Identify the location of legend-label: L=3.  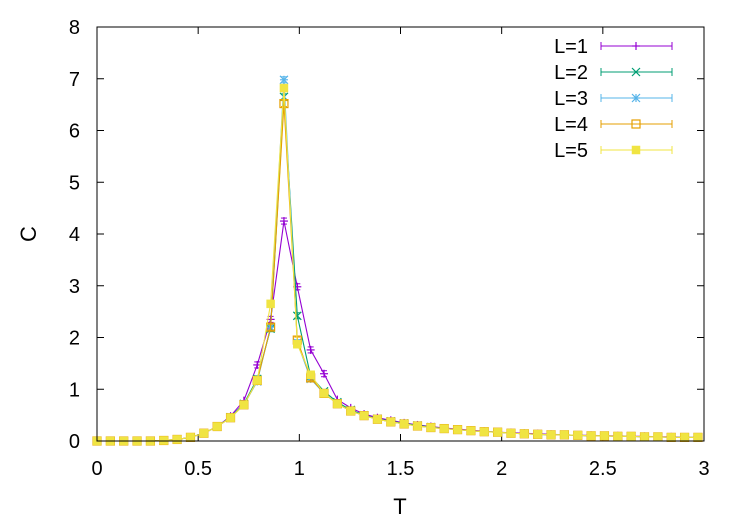
(571, 99).